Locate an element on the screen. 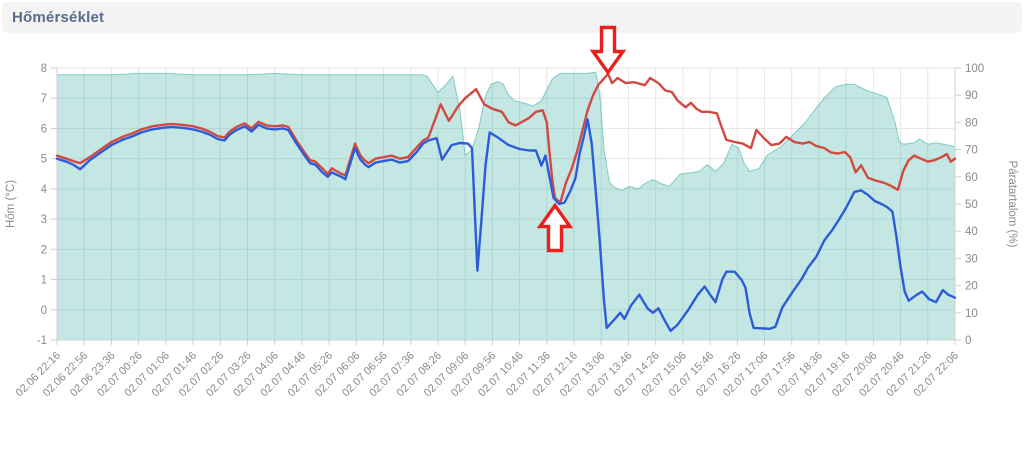  left-axis-tick-label: 3 is located at coordinates (44, 220).